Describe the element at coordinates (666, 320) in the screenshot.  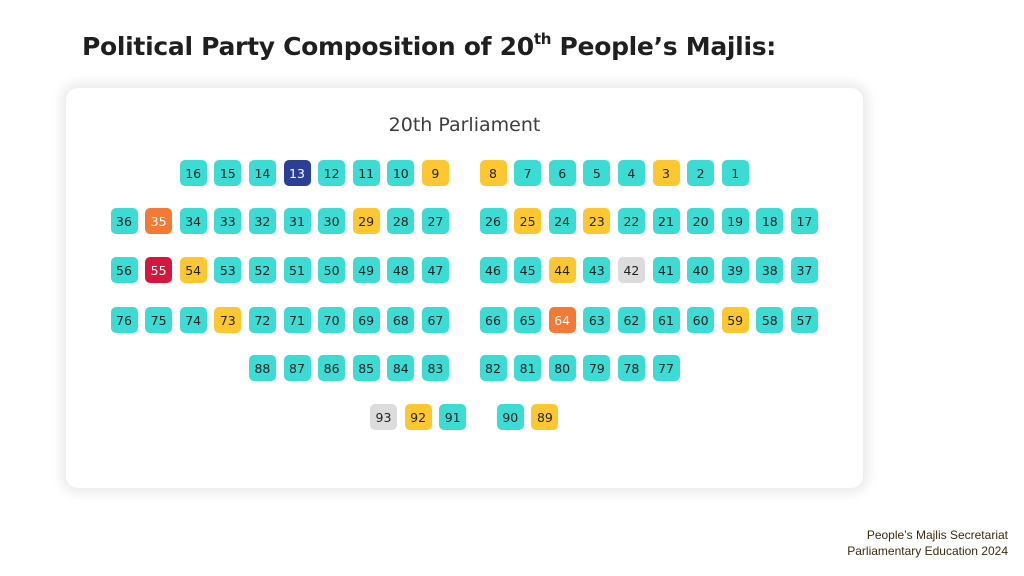
I see `seat-61: 61` at that location.